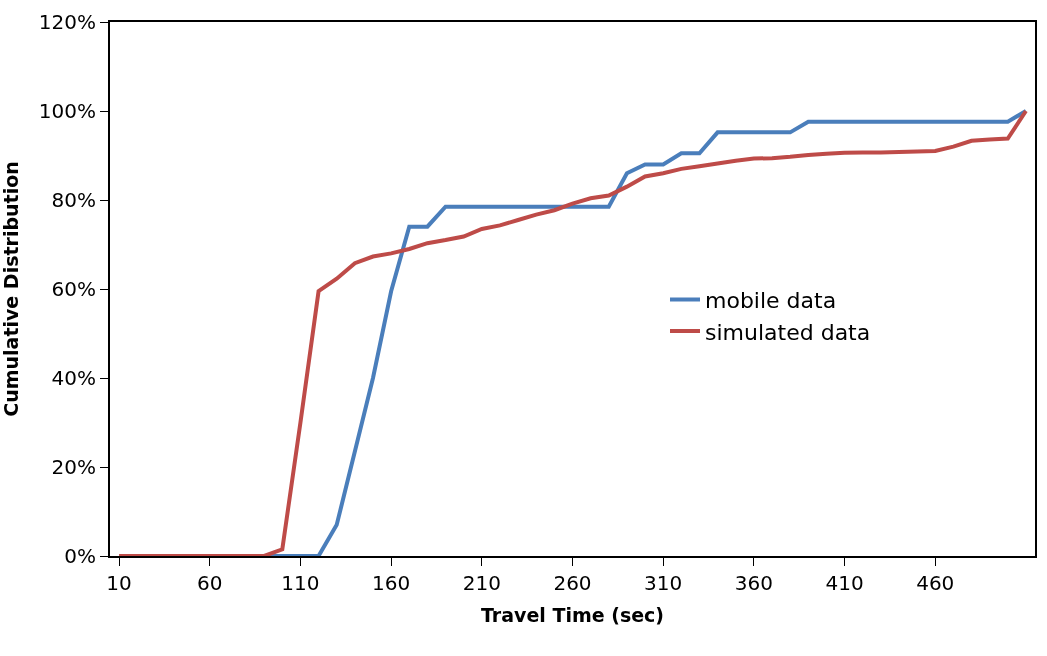  Describe the element at coordinates (73, 378) in the screenshot. I see `y-tick-label: 40%` at that location.